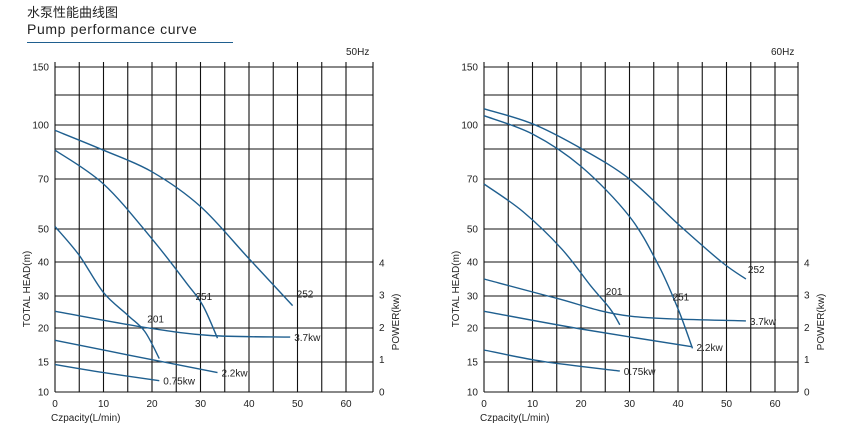 The height and width of the screenshot is (442, 861). Describe the element at coordinates (357, 52) in the screenshot. I see `frequency-label: 50Hz` at that location.